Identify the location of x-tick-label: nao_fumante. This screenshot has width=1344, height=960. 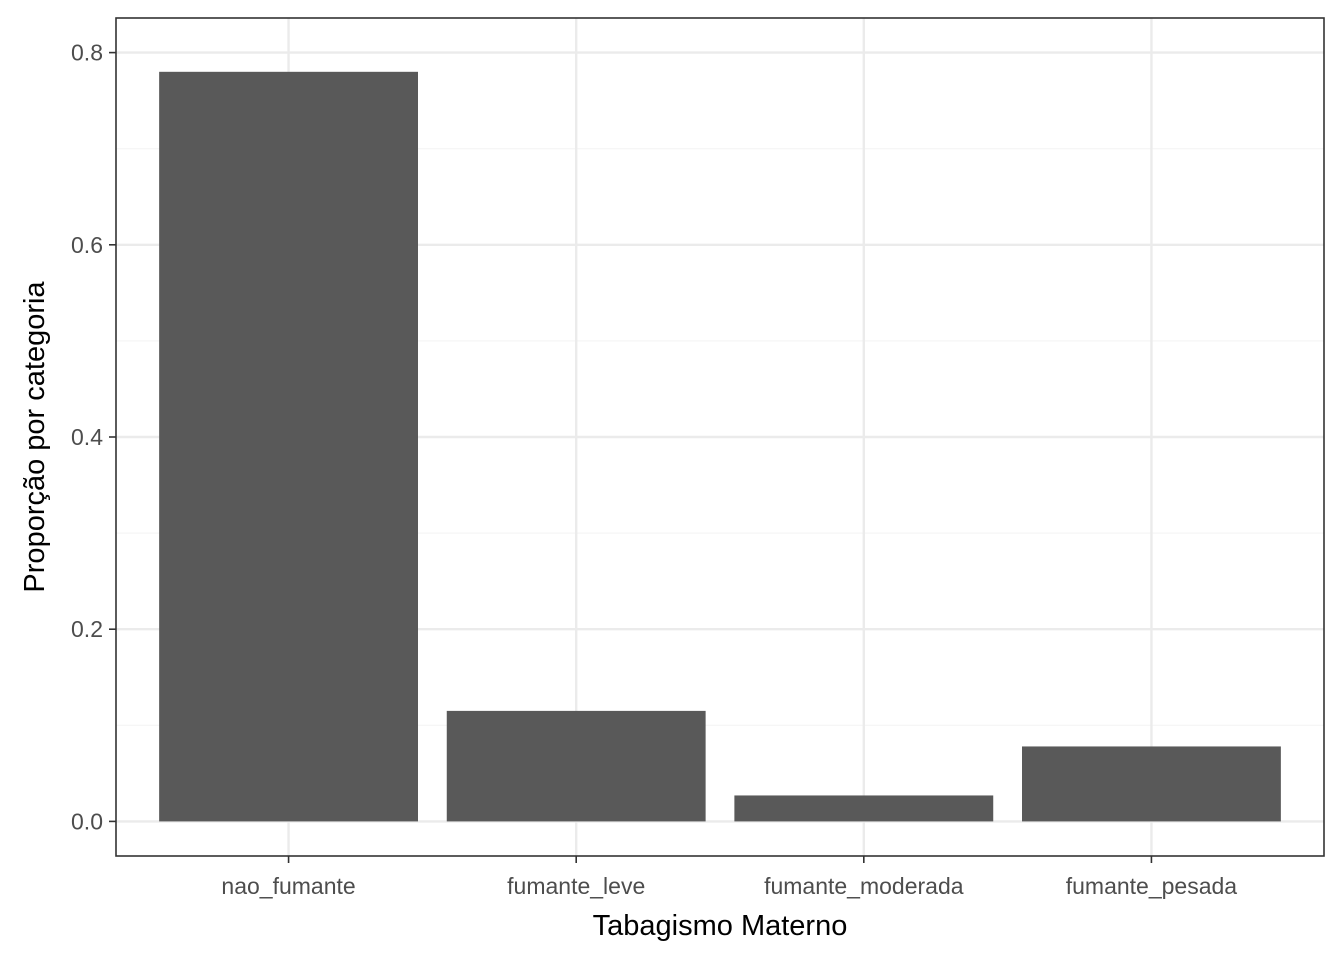
(288, 886).